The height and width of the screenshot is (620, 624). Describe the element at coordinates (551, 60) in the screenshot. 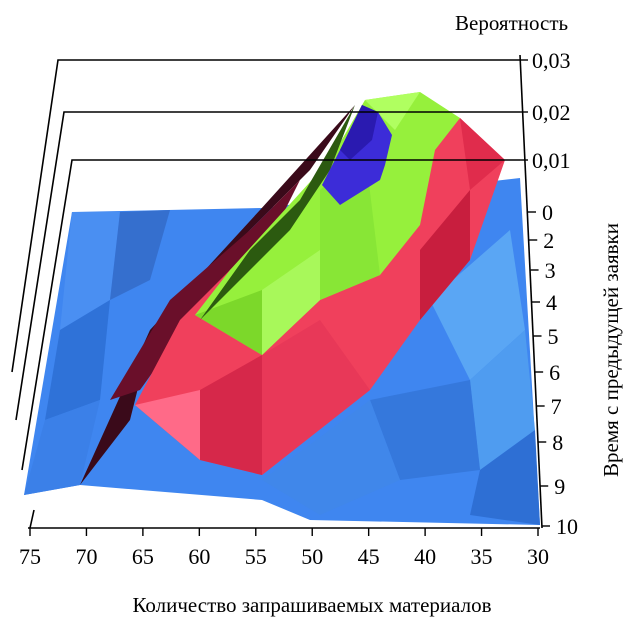

I see `z-tick-label: 0,03` at that location.